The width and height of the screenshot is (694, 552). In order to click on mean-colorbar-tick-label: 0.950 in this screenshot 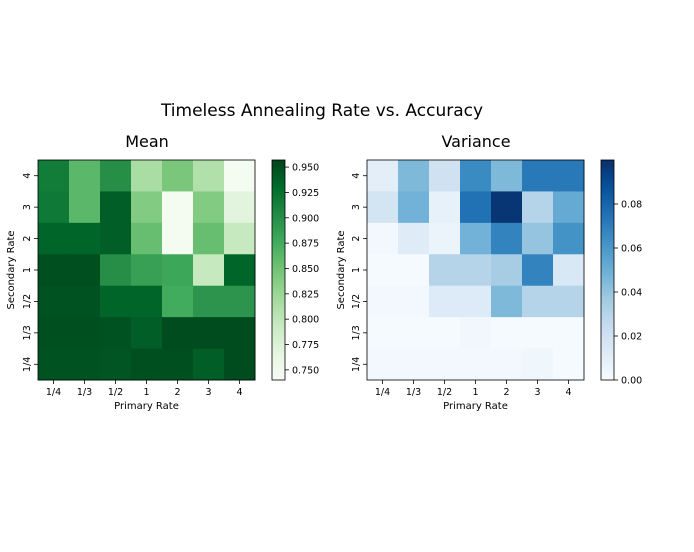, I will do `click(305, 168)`.